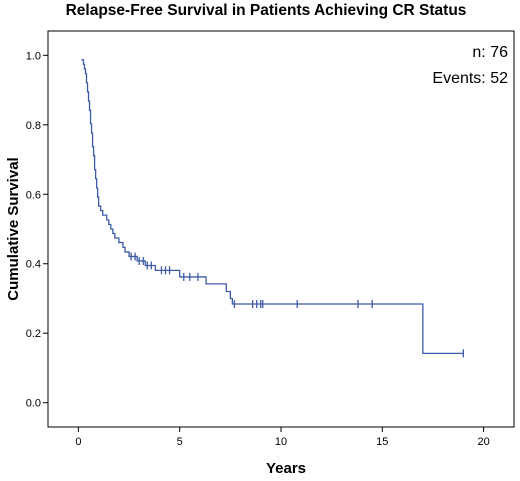 The image size is (520, 481). I want to click on y-axis-label: Cumulative Survival, so click(13, 228).